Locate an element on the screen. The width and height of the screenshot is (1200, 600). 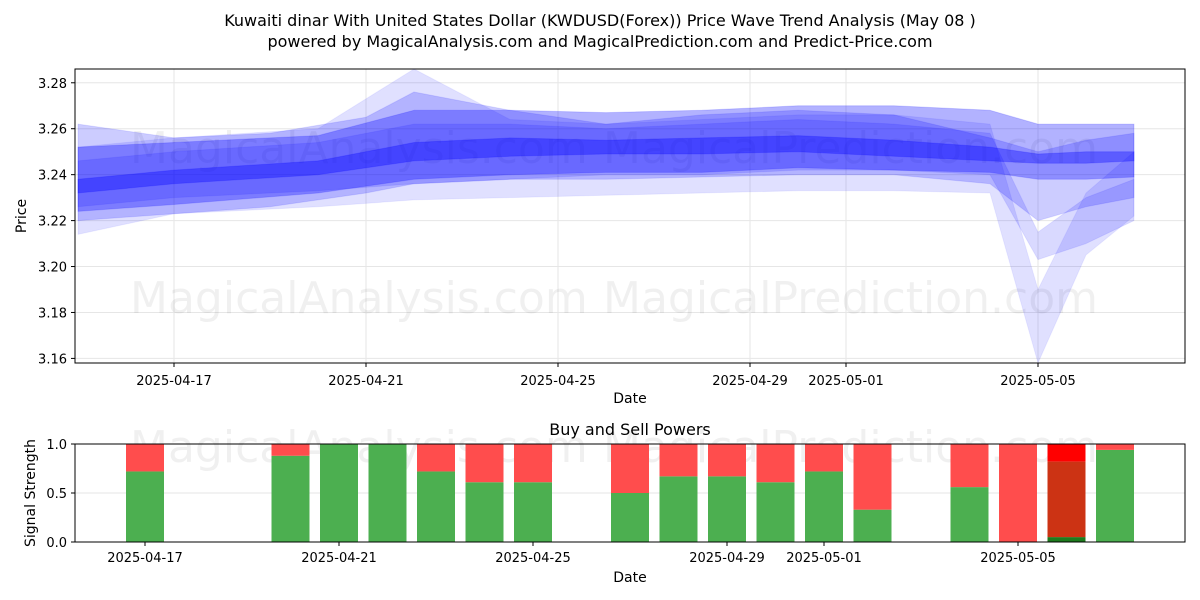
price-x-tick-label: 2025-05-01 is located at coordinates (846, 381).